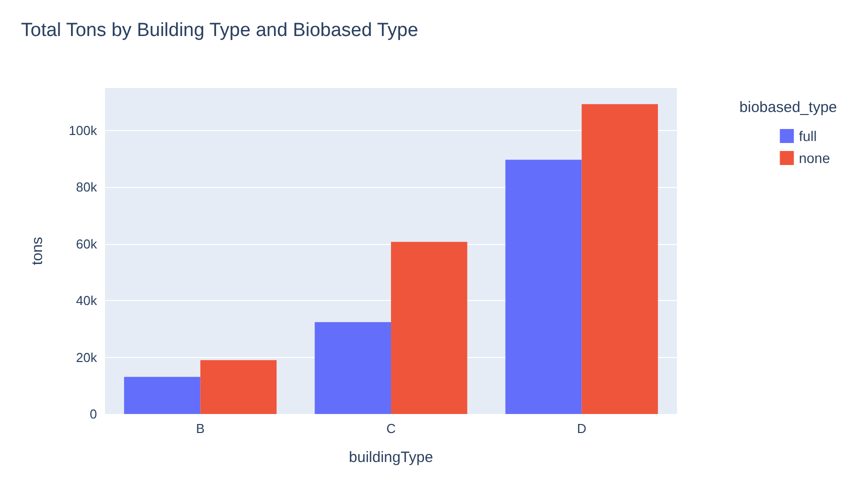 This screenshot has width=853, height=478. What do you see at coordinates (83, 130) in the screenshot?
I see `y-tick-label: 100k` at bounding box center [83, 130].